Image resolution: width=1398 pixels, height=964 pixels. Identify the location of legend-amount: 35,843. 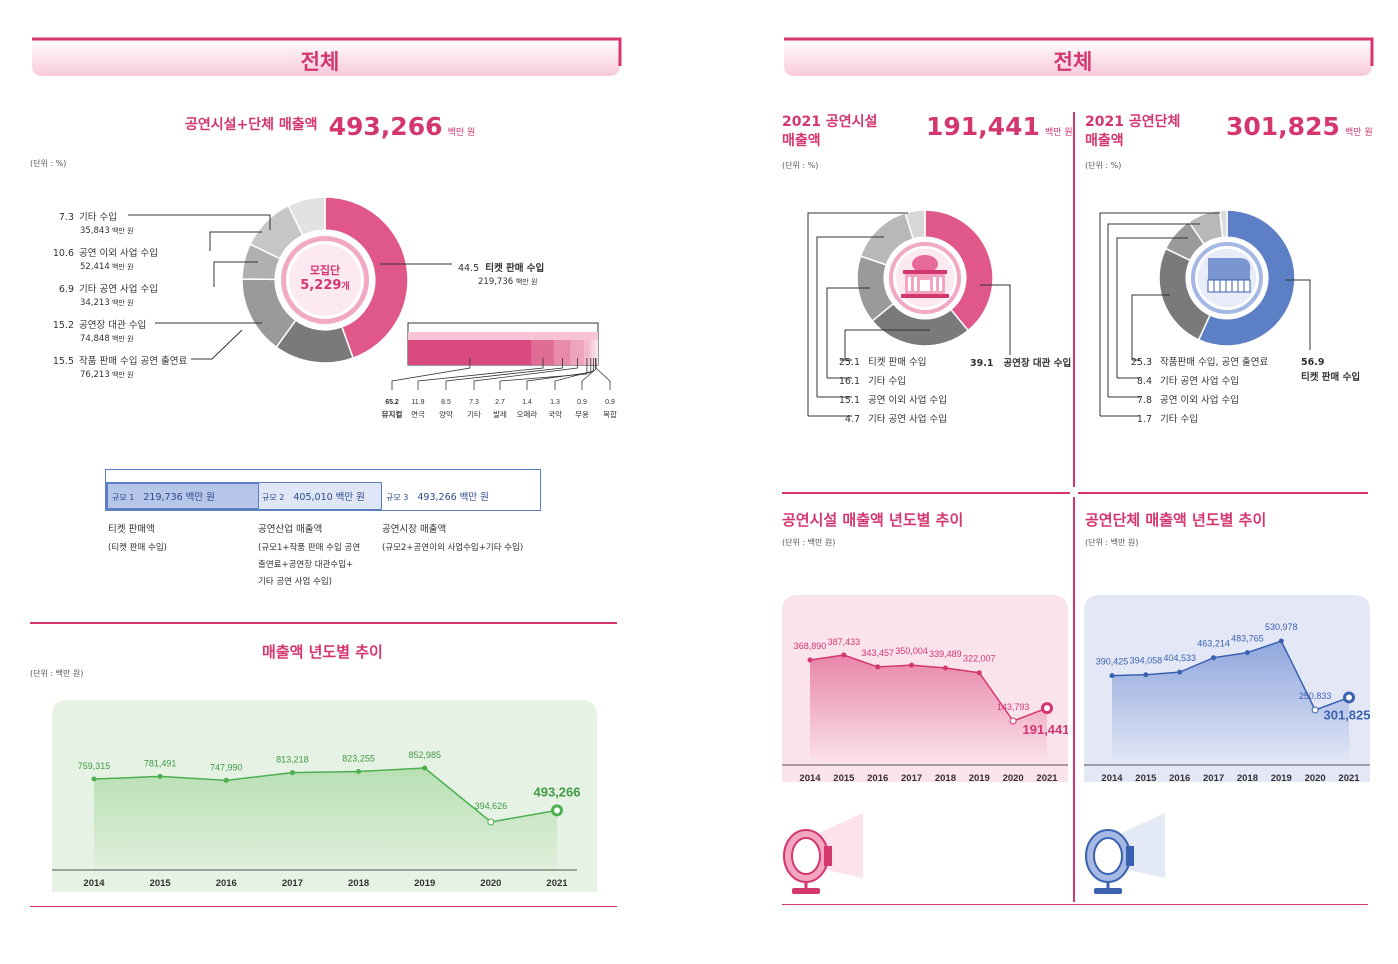
(95, 231).